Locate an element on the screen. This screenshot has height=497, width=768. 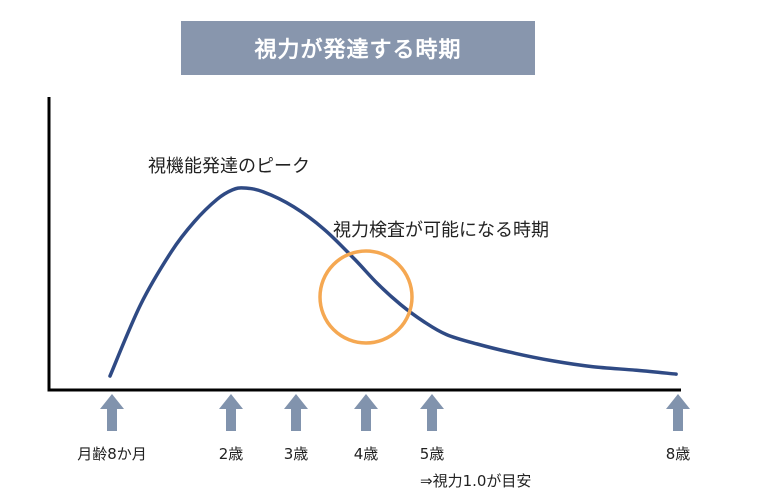
milestone-4: 5歳 is located at coordinates (432, 428).